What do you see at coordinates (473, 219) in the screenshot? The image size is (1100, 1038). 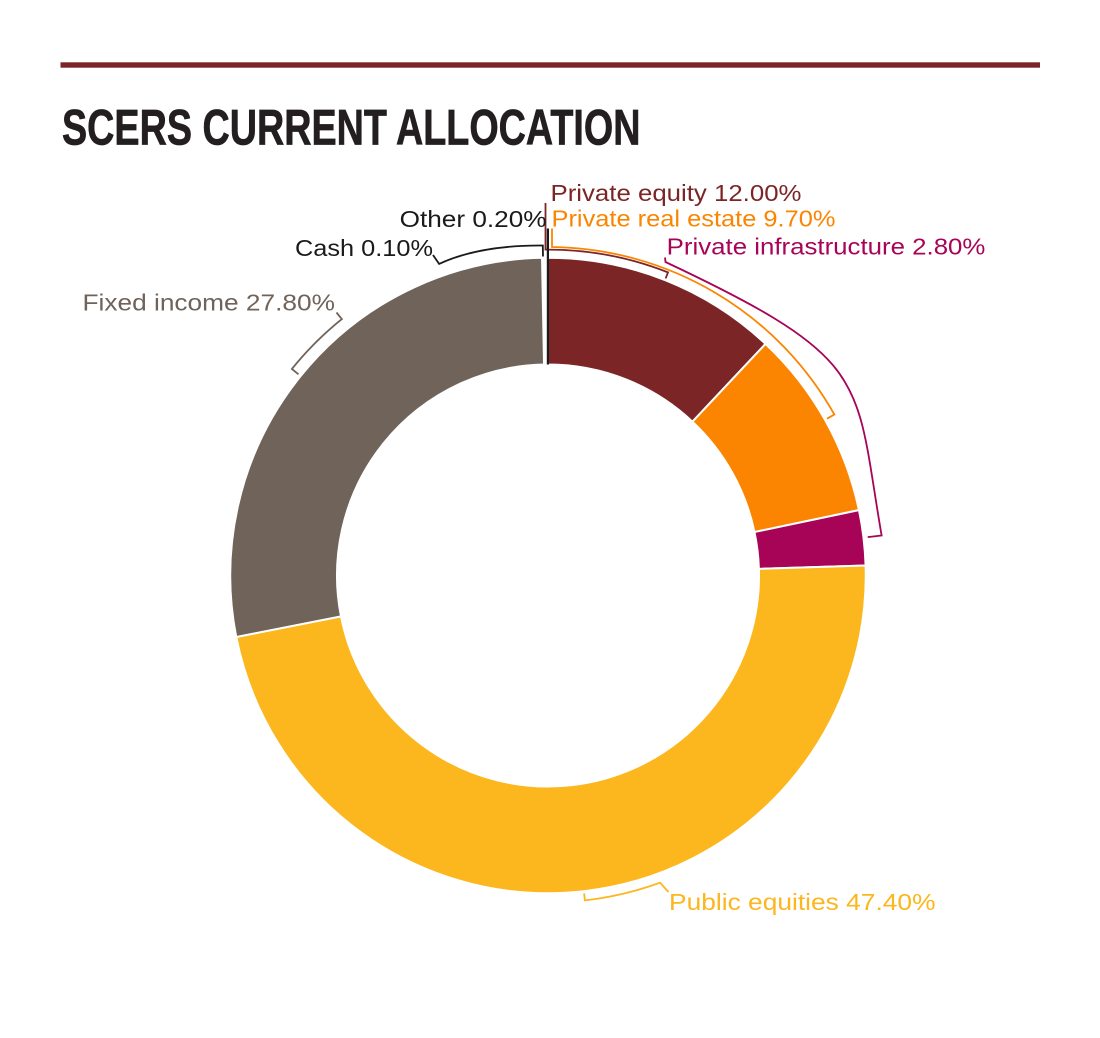 I see `svg-text: Other 0.20%` at bounding box center [473, 219].